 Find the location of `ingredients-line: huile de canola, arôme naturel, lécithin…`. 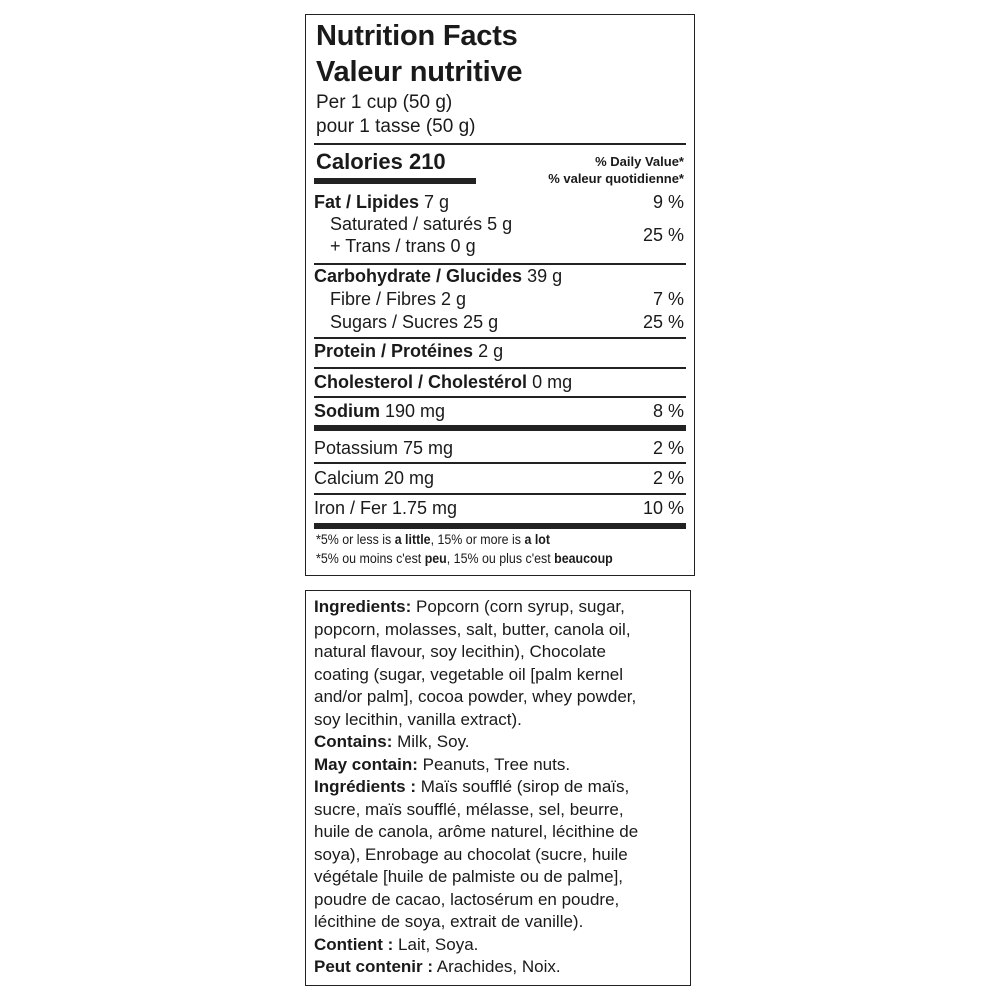

ingredients-line: huile de canola, arôme naturel, lécithin… is located at coordinates (476, 831).